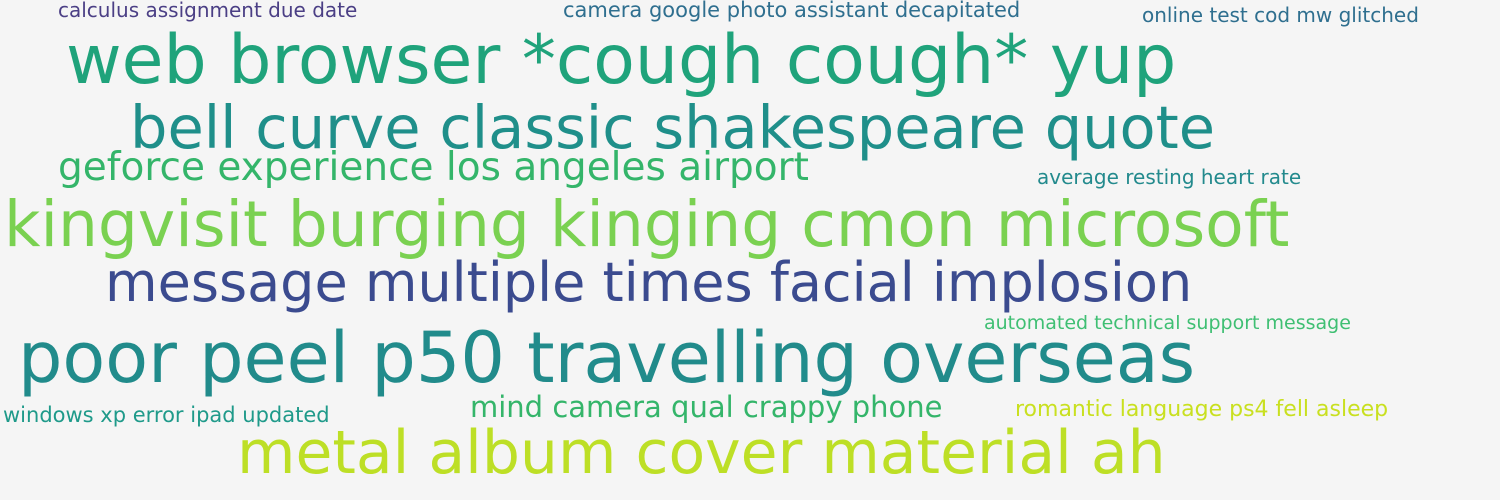 The height and width of the screenshot is (500, 1500). Describe the element at coordinates (208, 11) in the screenshot. I see `word-calculus-assignment: calculus assignment due date` at that location.